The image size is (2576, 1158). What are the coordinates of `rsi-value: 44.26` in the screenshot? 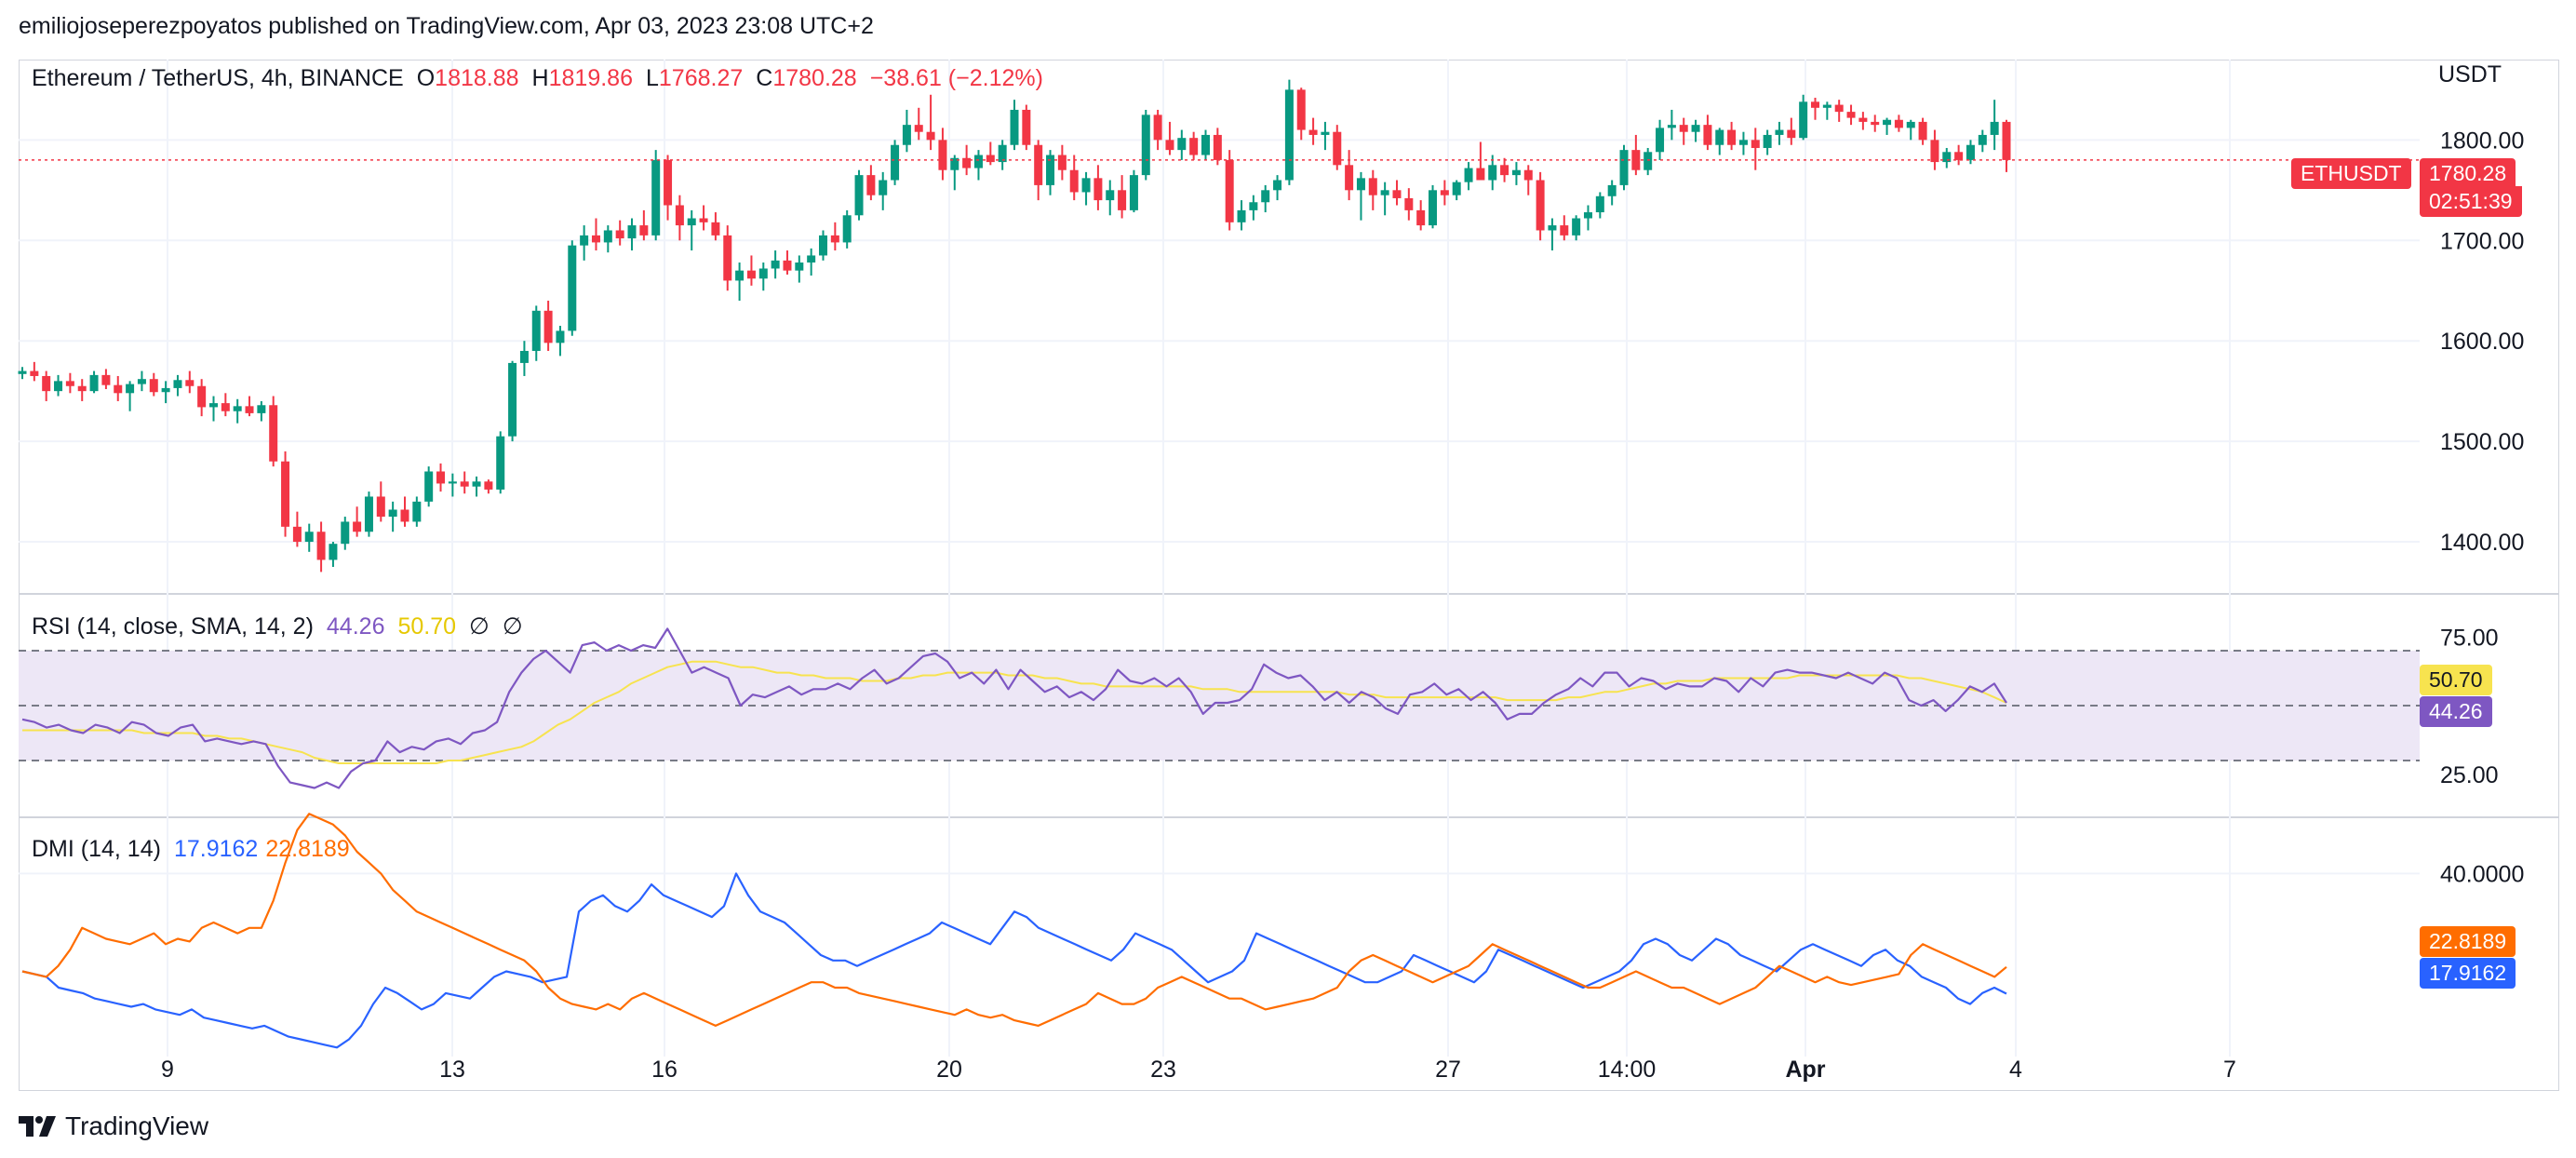 It's located at (355, 626).